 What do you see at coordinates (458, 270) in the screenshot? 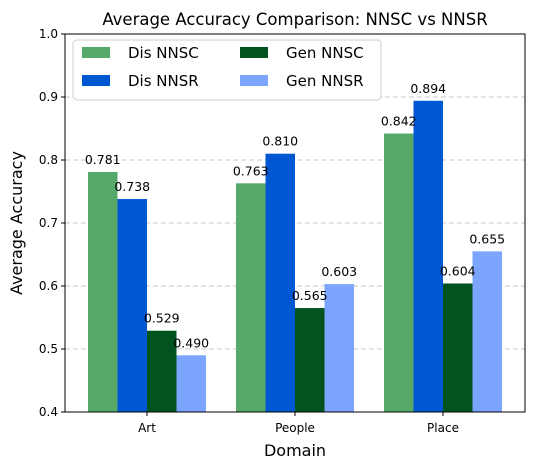
I see `data-label: 0.604` at bounding box center [458, 270].